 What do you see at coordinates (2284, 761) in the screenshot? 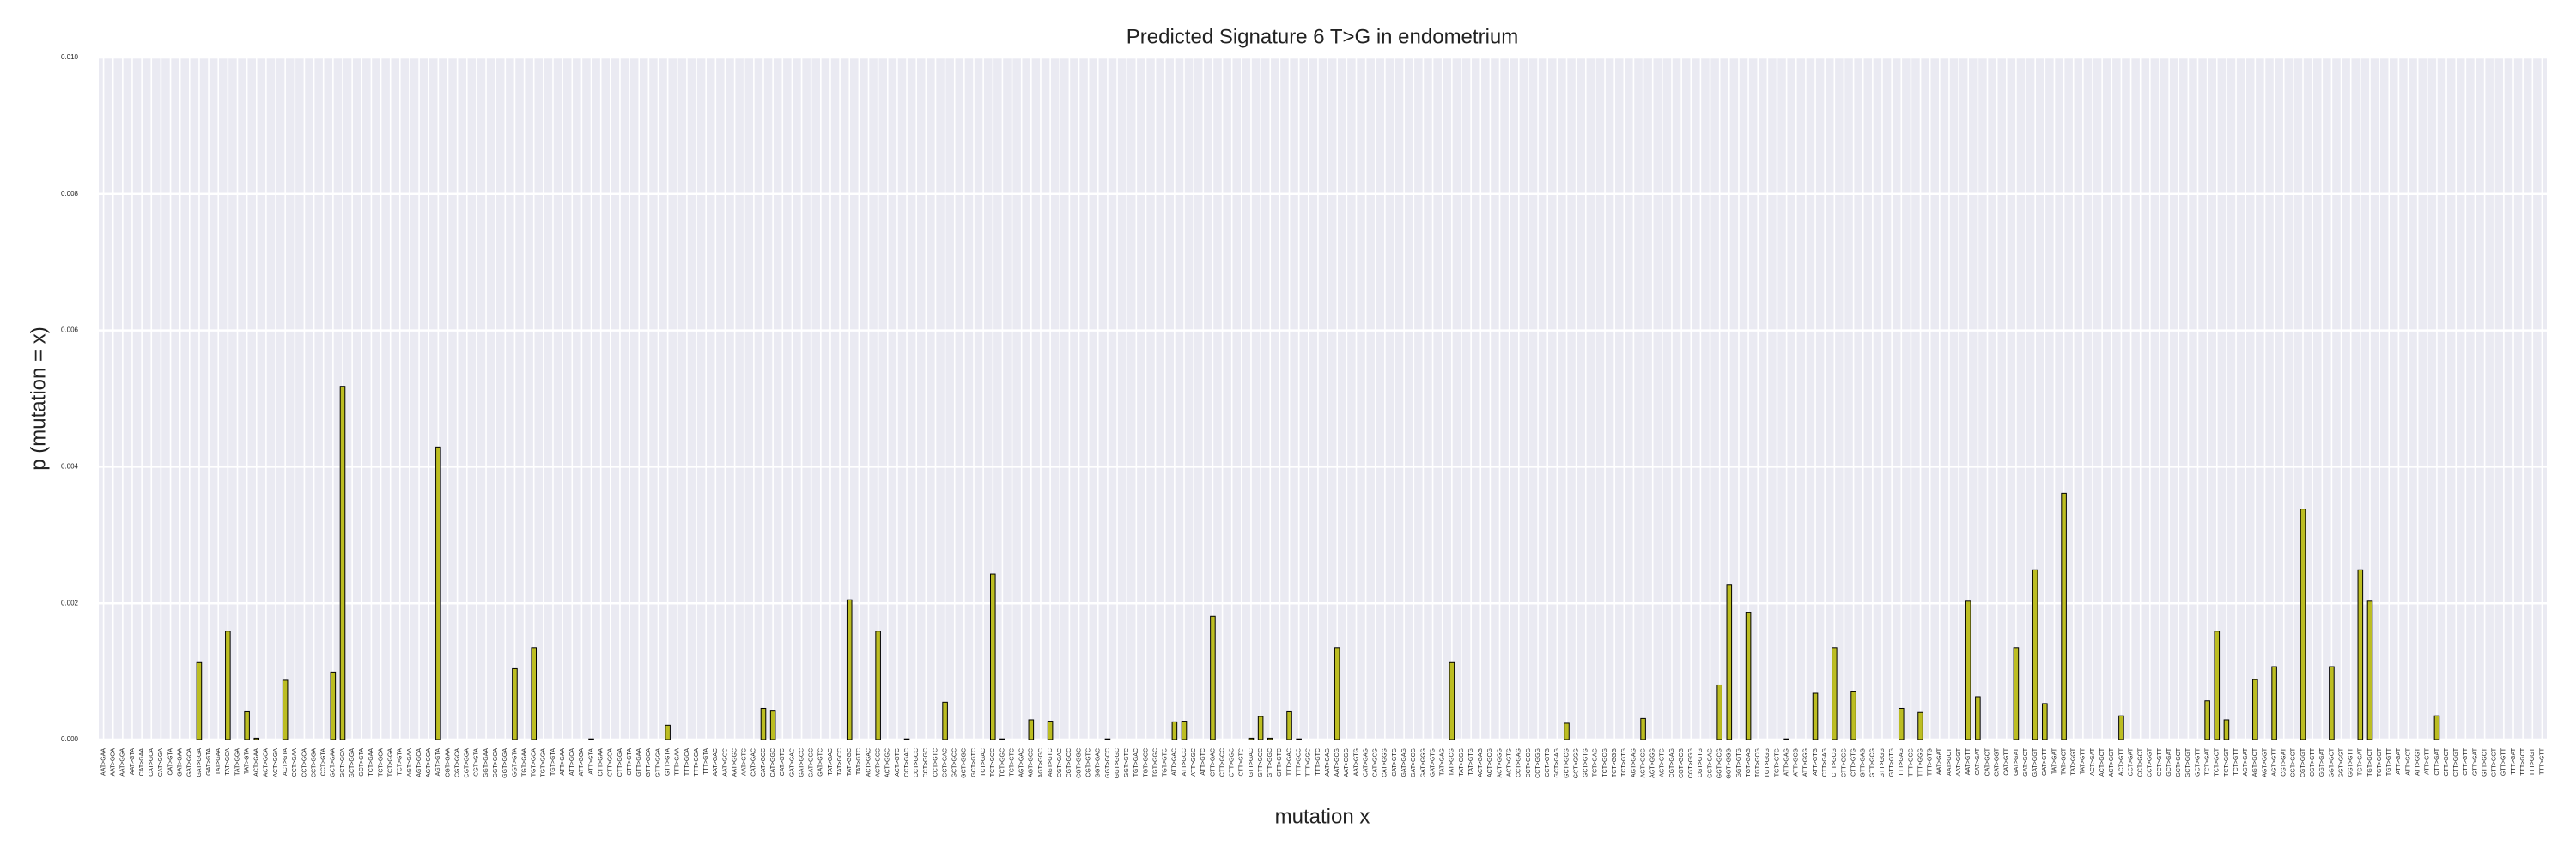
I see `x-tick-label: CGT>GAT` at bounding box center [2284, 761].